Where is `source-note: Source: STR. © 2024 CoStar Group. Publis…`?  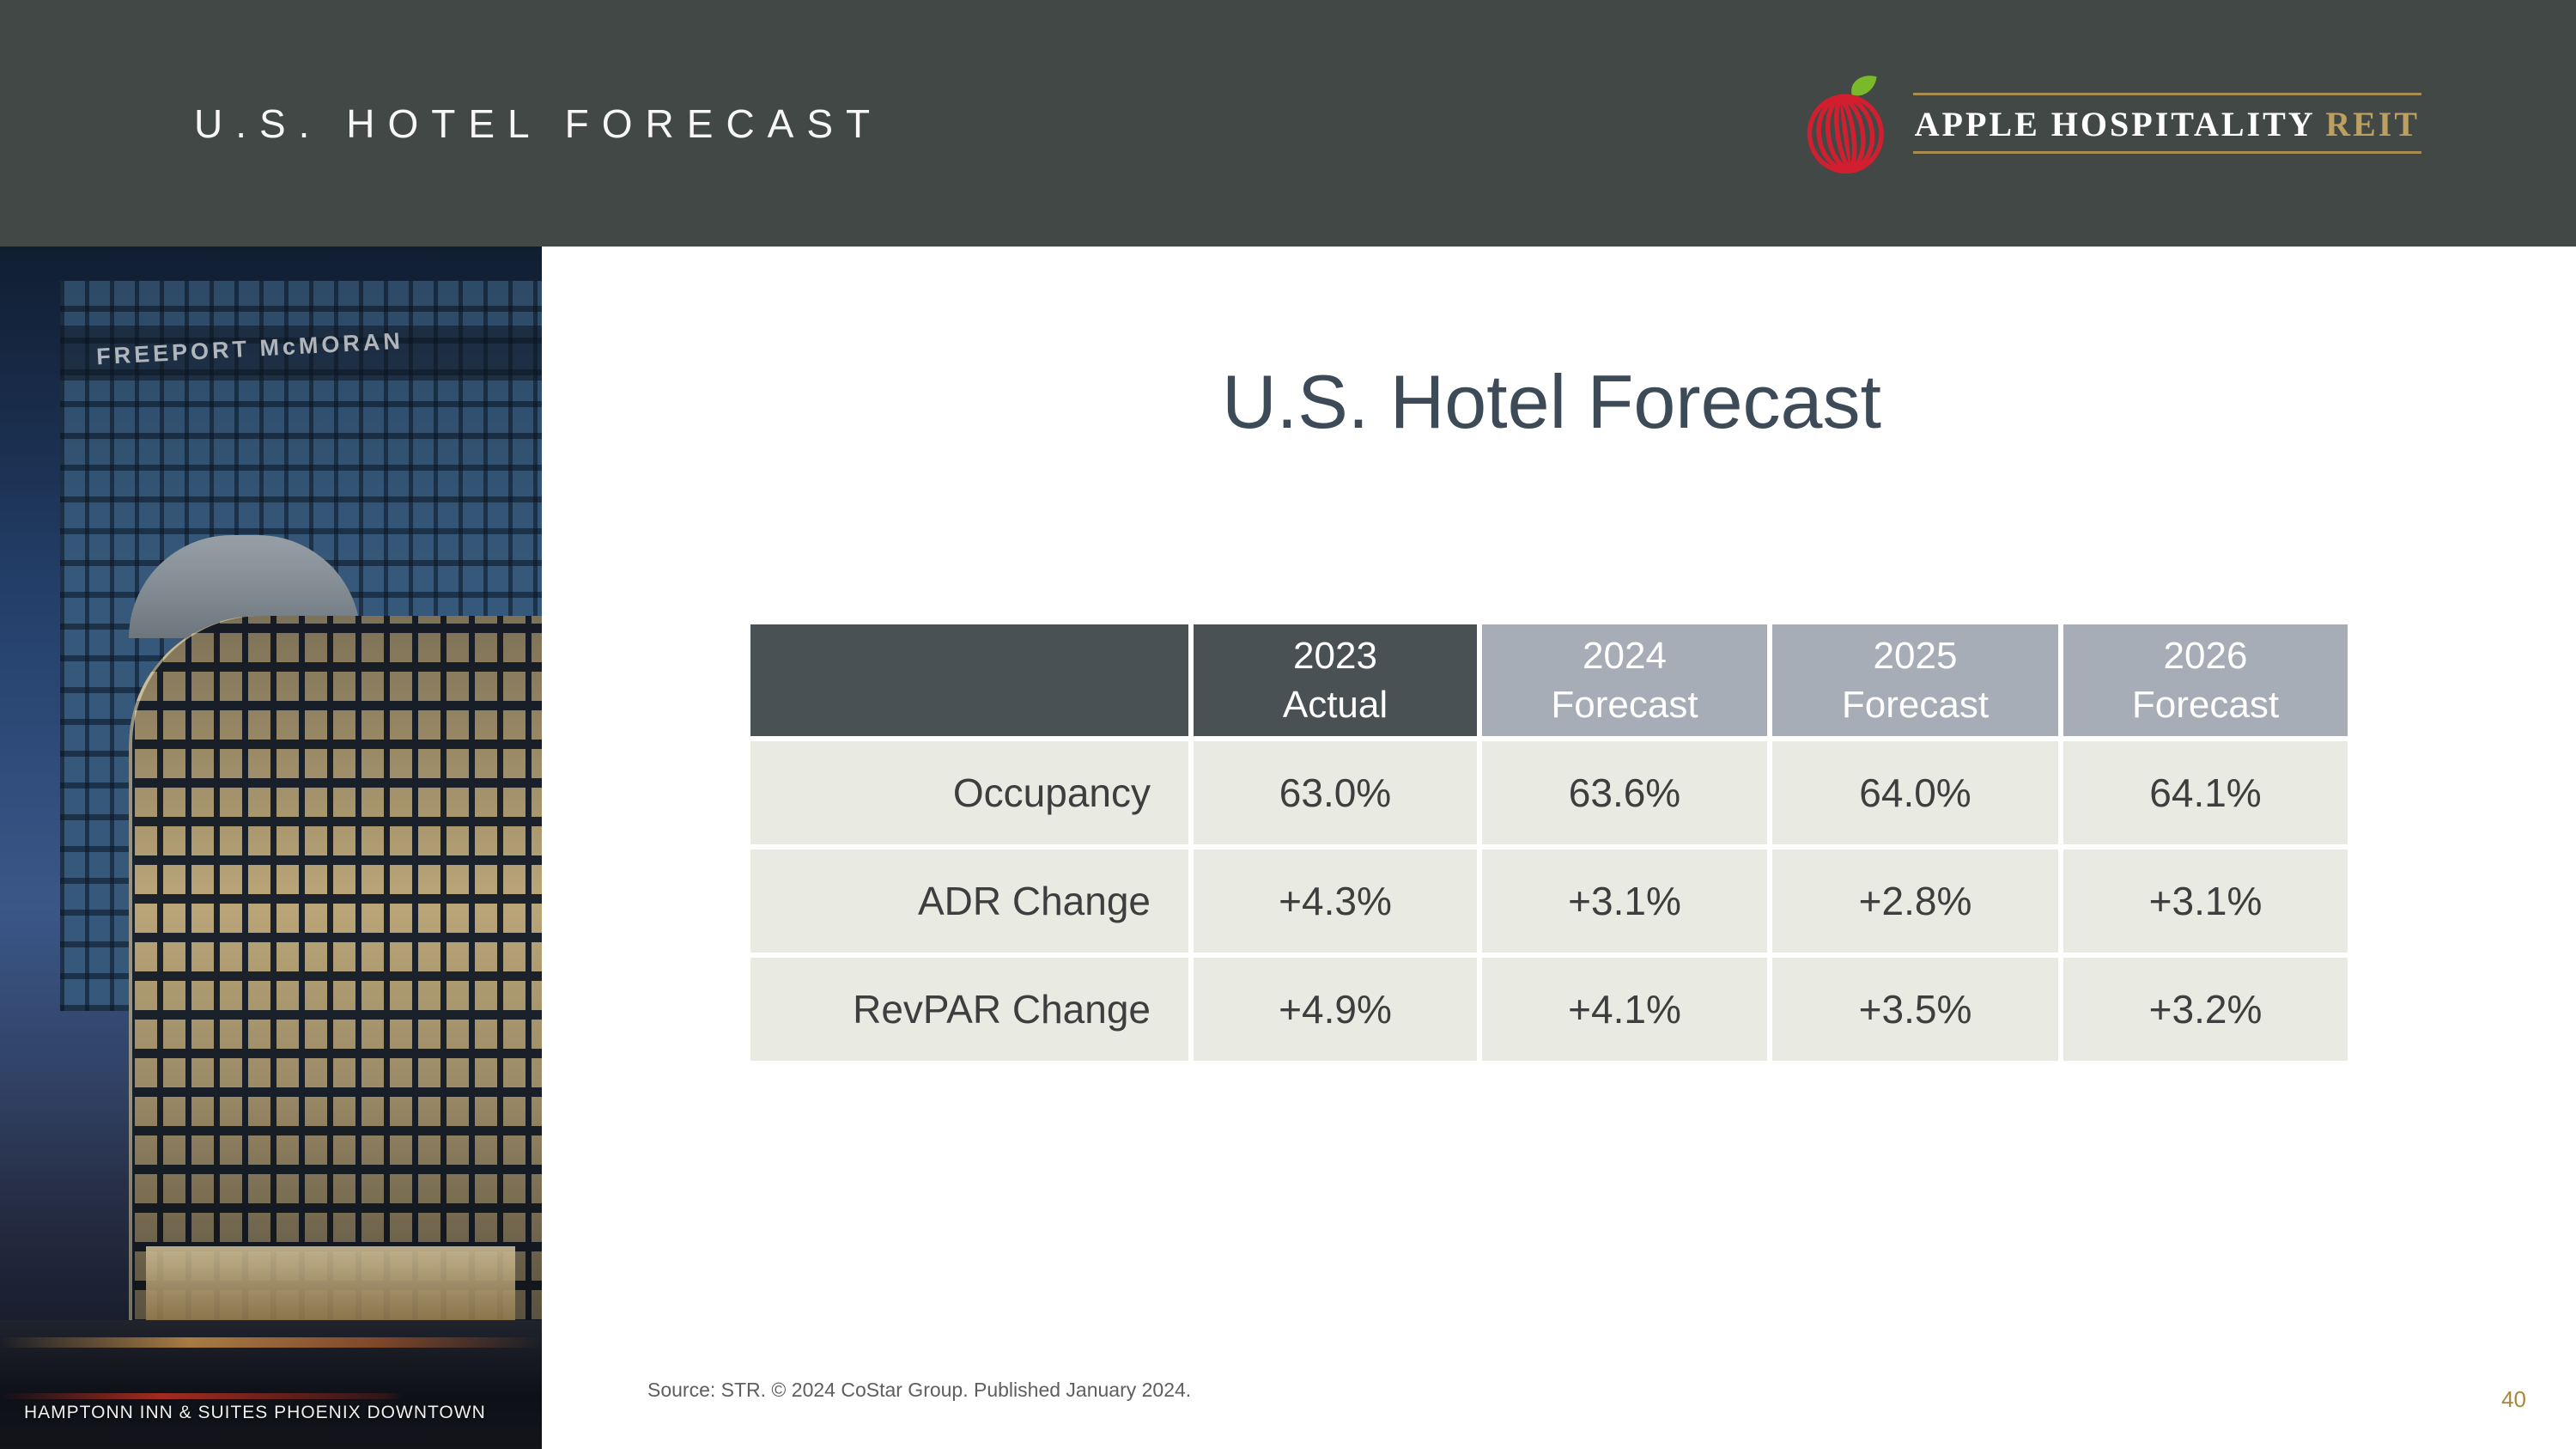 source-note: Source: STR. © 2024 CoStar Group. Publis… is located at coordinates (919, 1390).